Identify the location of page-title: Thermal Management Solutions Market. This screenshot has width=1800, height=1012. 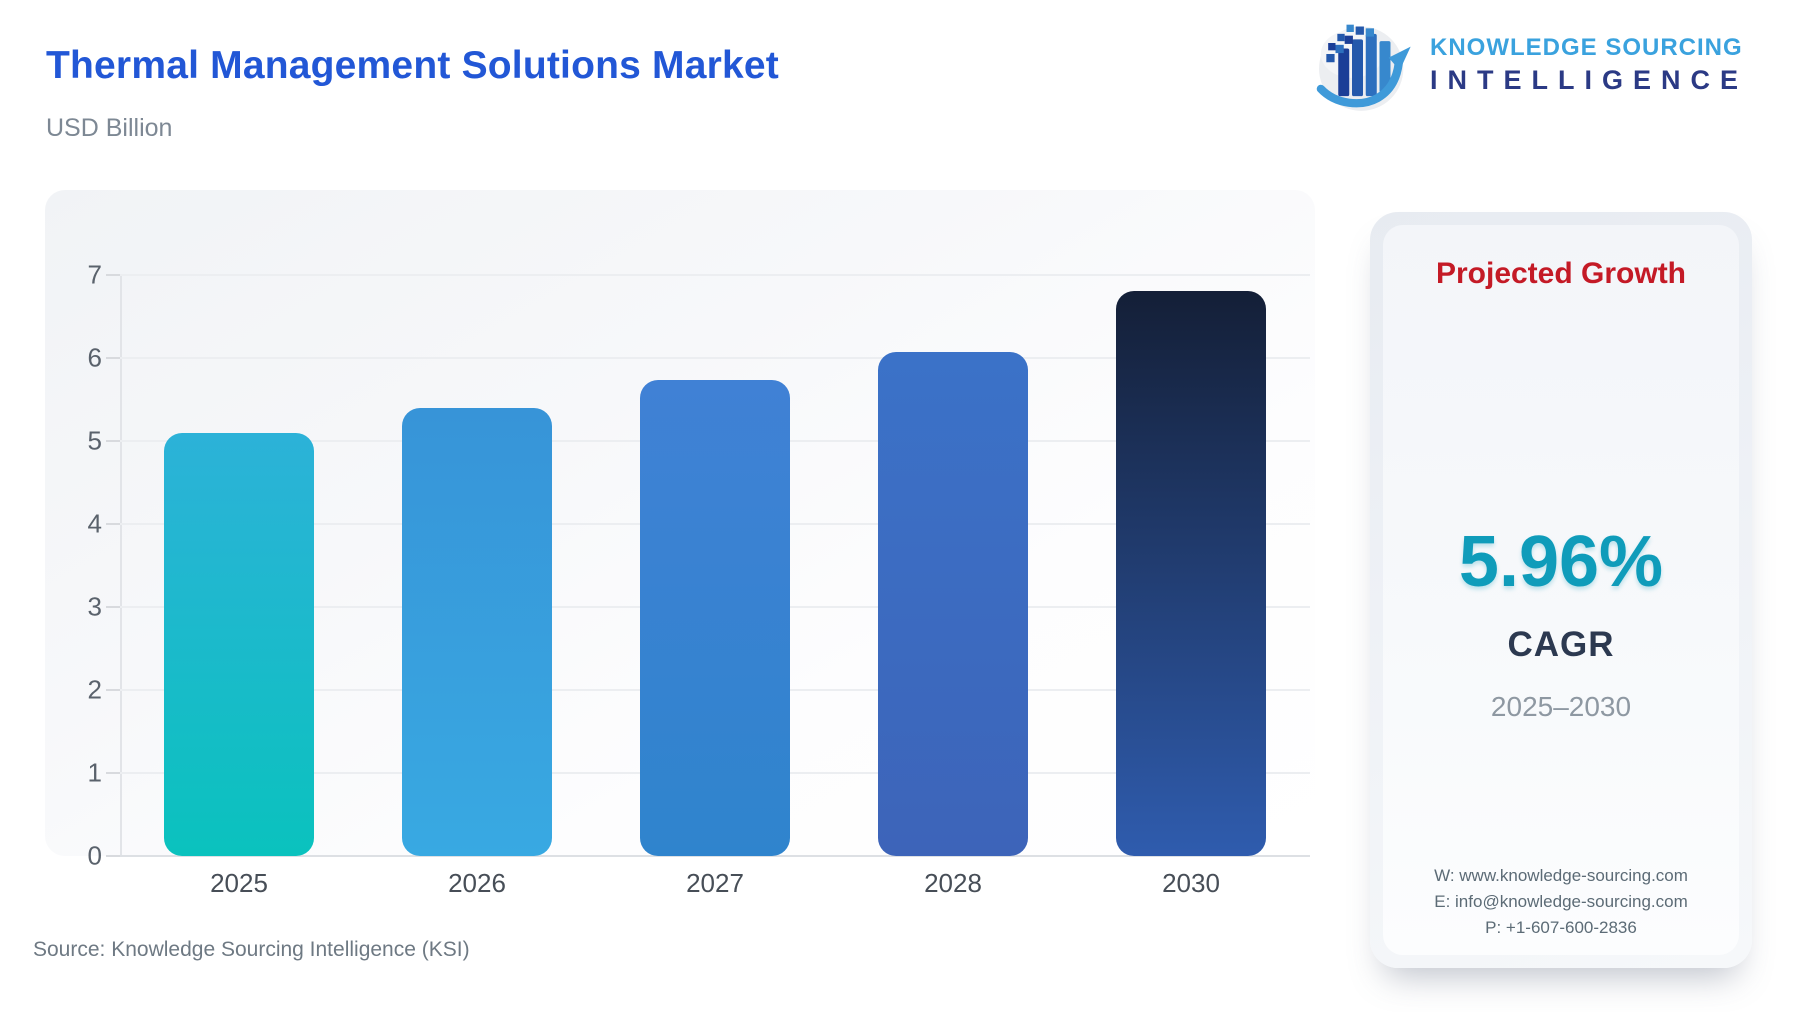
(412, 65).